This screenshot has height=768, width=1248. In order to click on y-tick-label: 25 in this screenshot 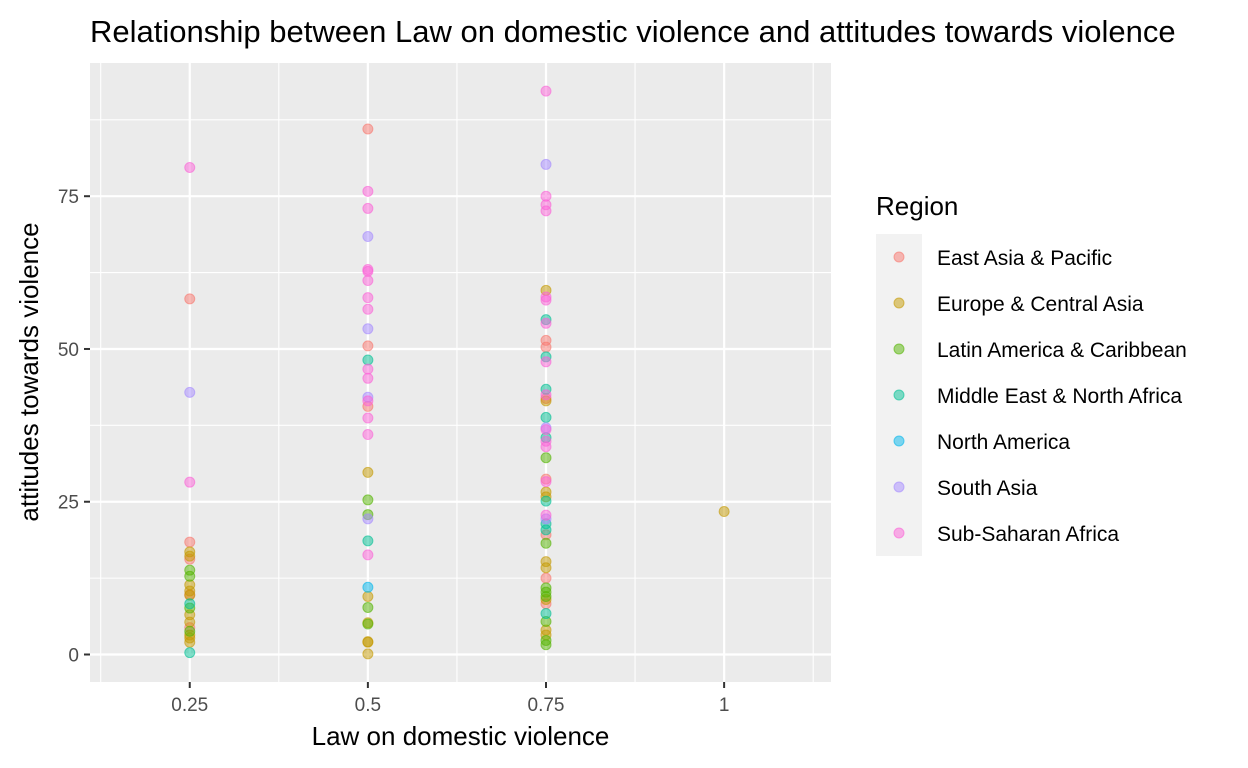, I will do `click(68, 503)`.